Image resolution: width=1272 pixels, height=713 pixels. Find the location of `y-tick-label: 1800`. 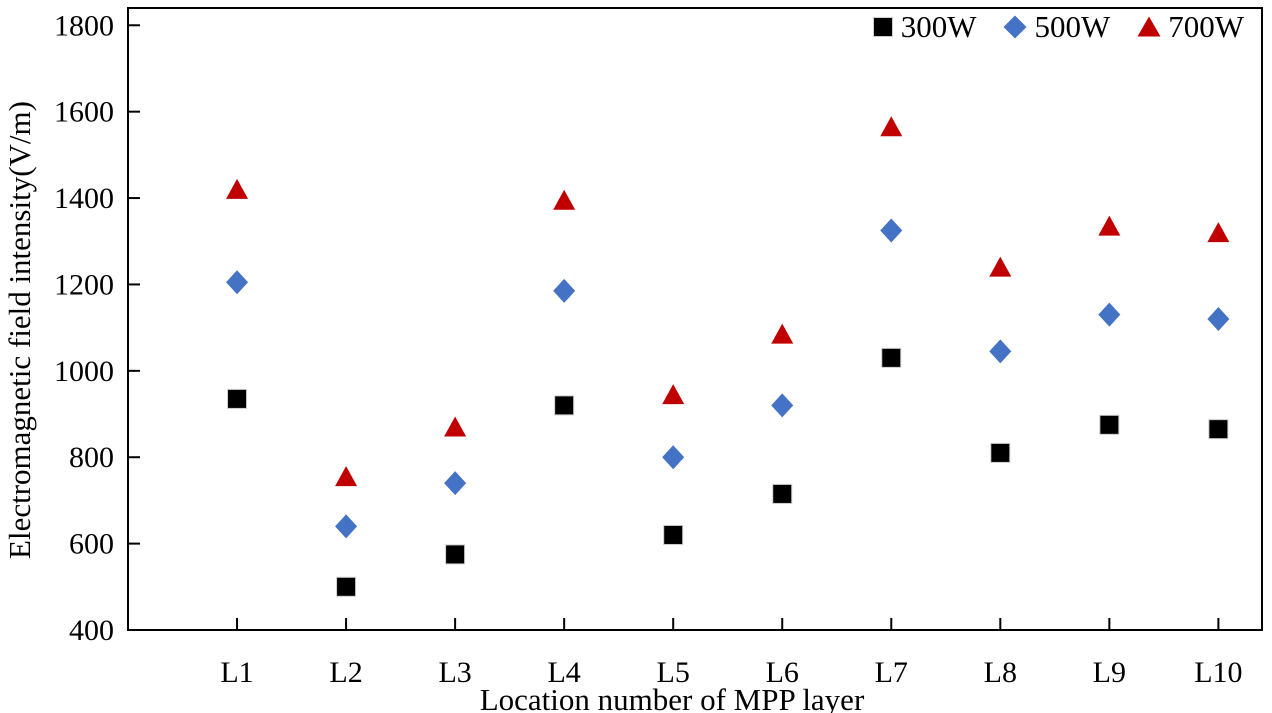

y-tick-label: 1800 is located at coordinates (84, 25).